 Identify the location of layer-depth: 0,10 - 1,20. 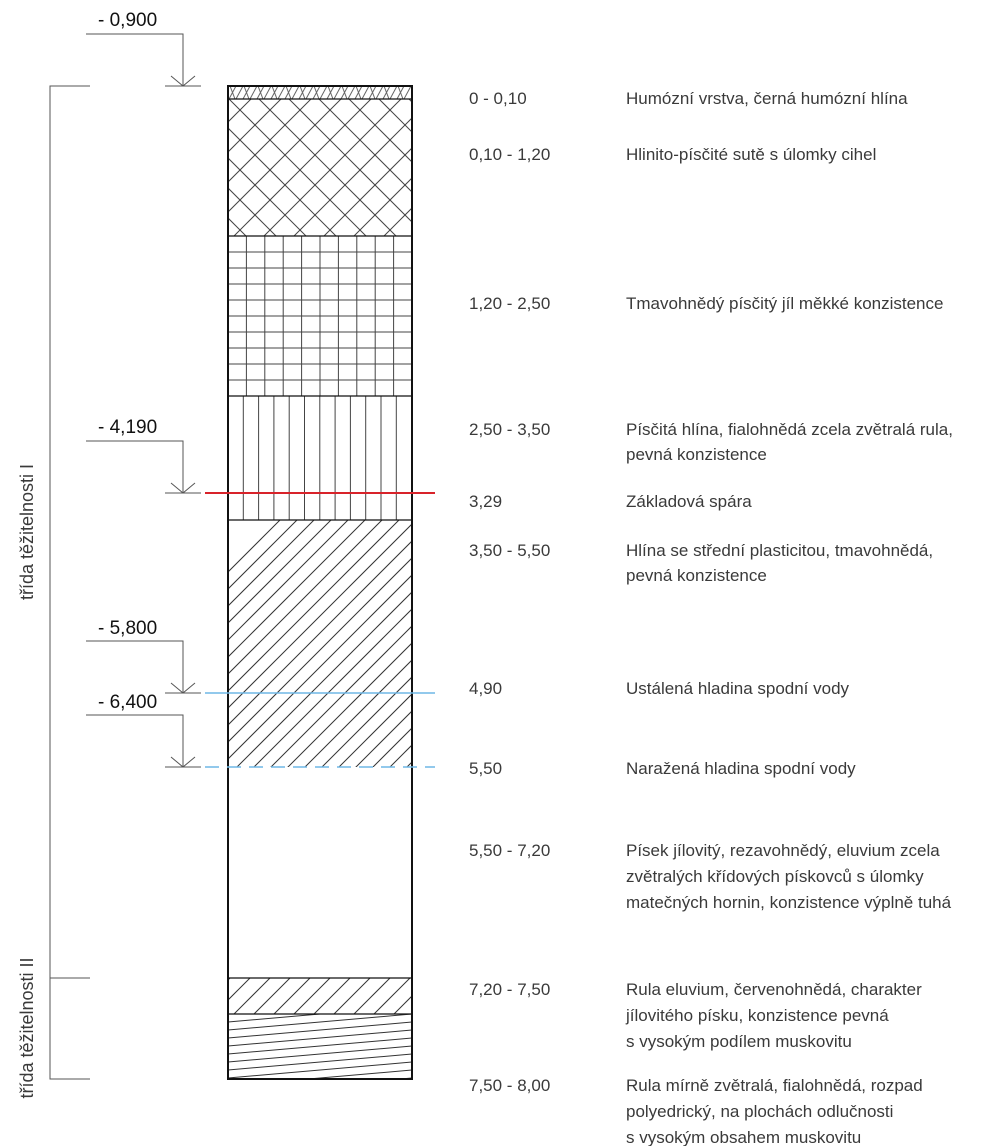
(509, 154).